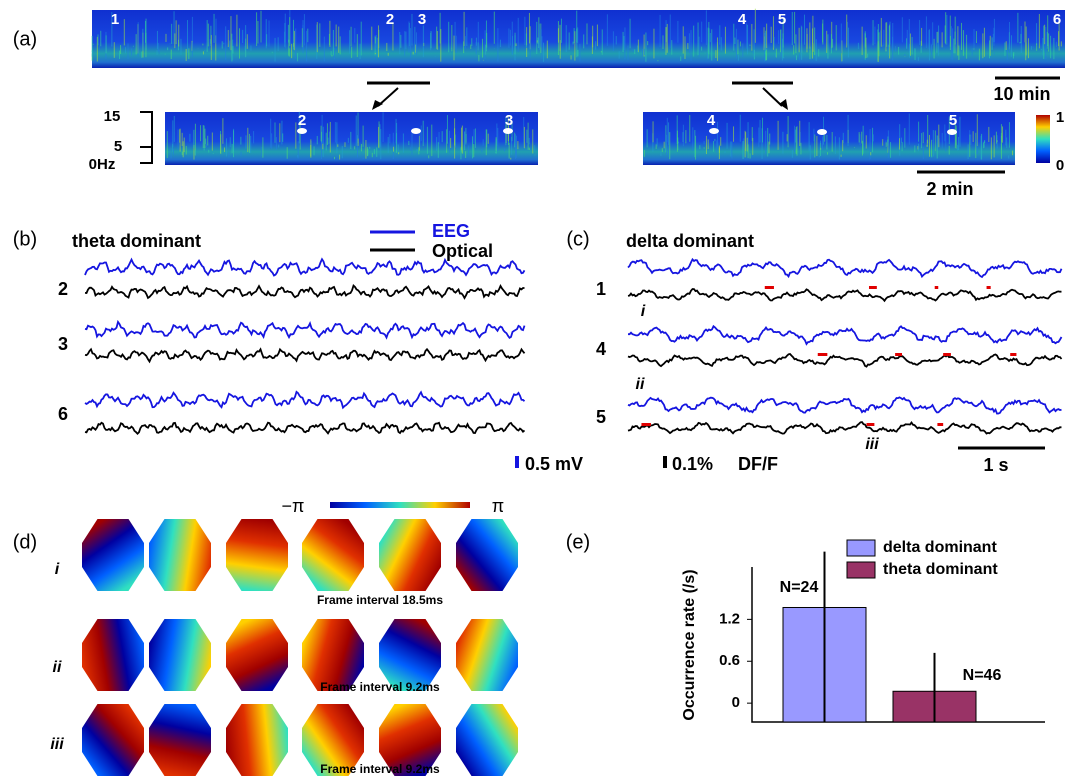 The height and width of the screenshot is (776, 1065). What do you see at coordinates (25, 542) in the screenshot?
I see `panel-label: (d)` at bounding box center [25, 542].